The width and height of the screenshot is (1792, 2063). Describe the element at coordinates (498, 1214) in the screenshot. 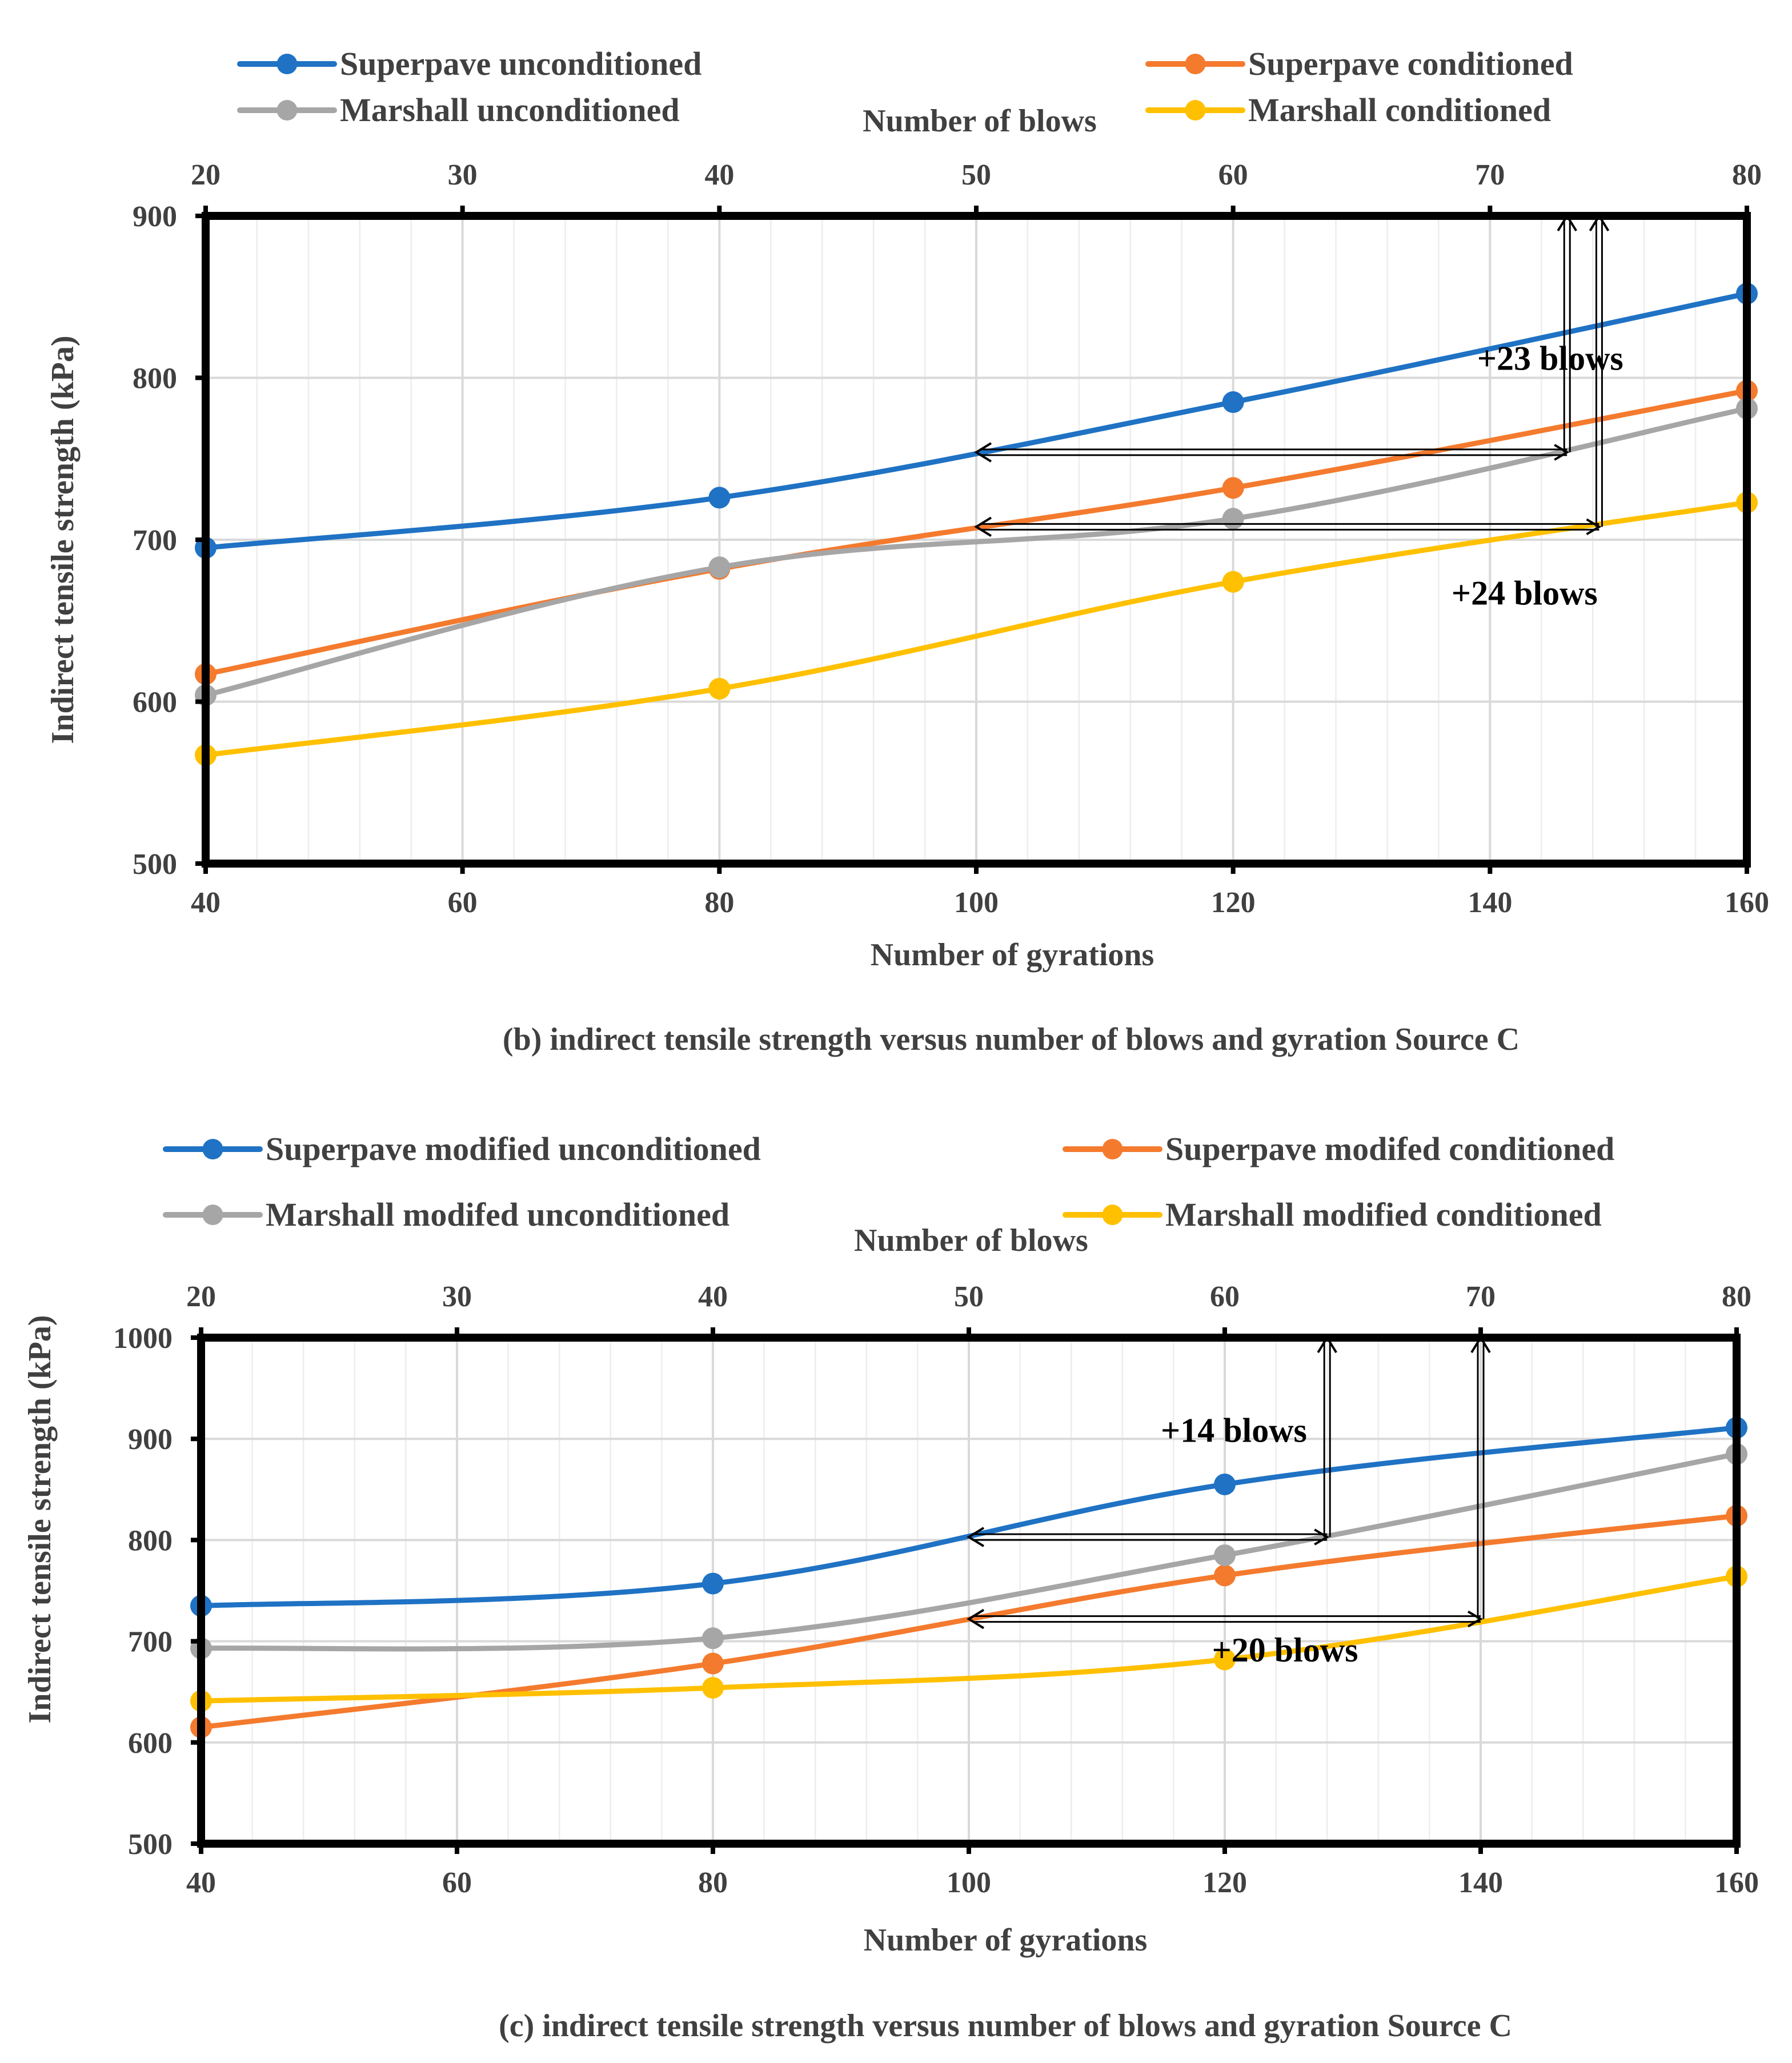

I see `legend-label: Marshall modifed unconditioned` at that location.